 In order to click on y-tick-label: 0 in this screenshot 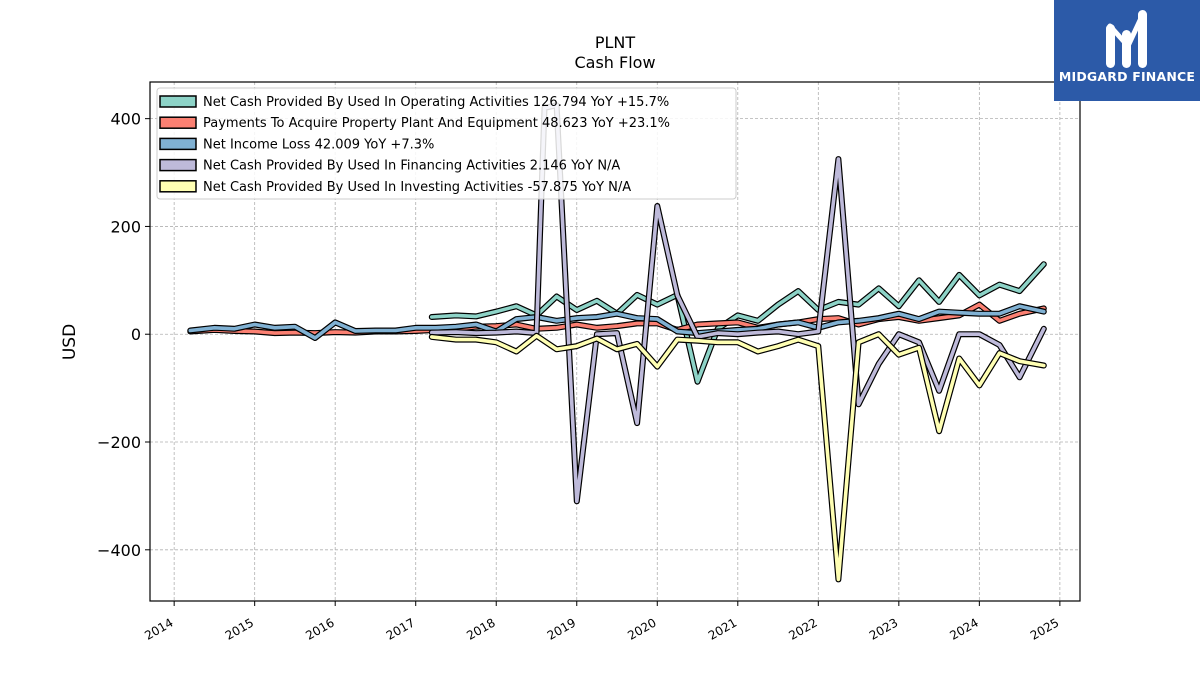, I will do `click(136, 334)`.